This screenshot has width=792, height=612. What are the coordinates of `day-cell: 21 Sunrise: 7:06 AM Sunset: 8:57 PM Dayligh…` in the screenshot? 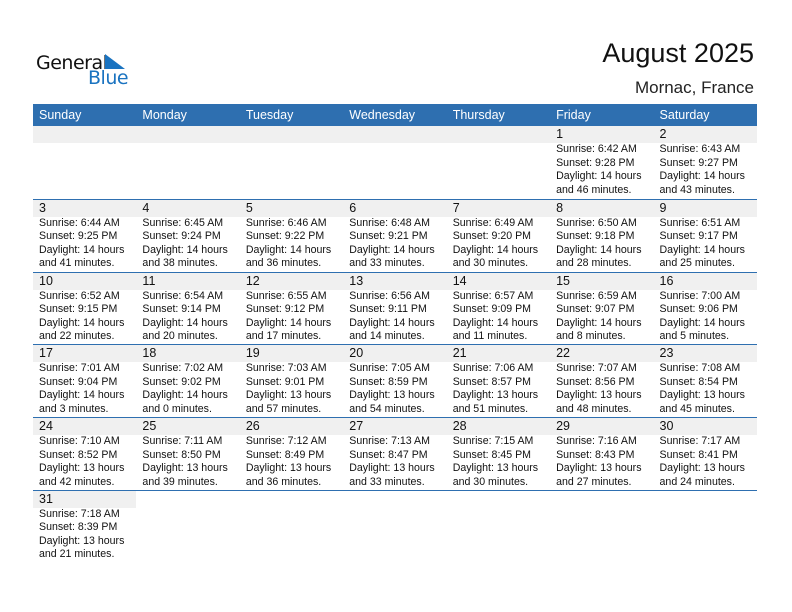 It's located at (498, 381).